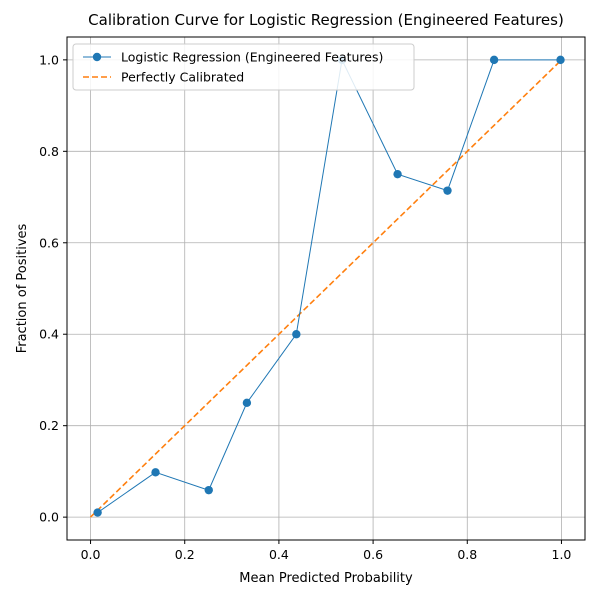 Image resolution: width=600 pixels, height=600 pixels. I want to click on x-tick-label: 0.2, so click(185, 554).